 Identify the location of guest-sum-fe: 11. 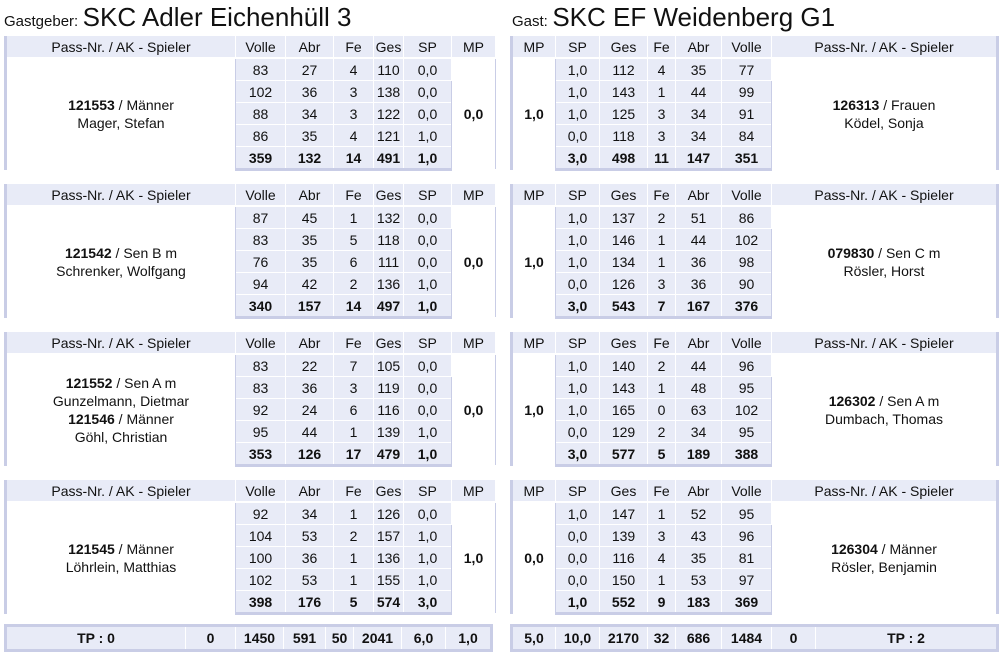
(661, 158).